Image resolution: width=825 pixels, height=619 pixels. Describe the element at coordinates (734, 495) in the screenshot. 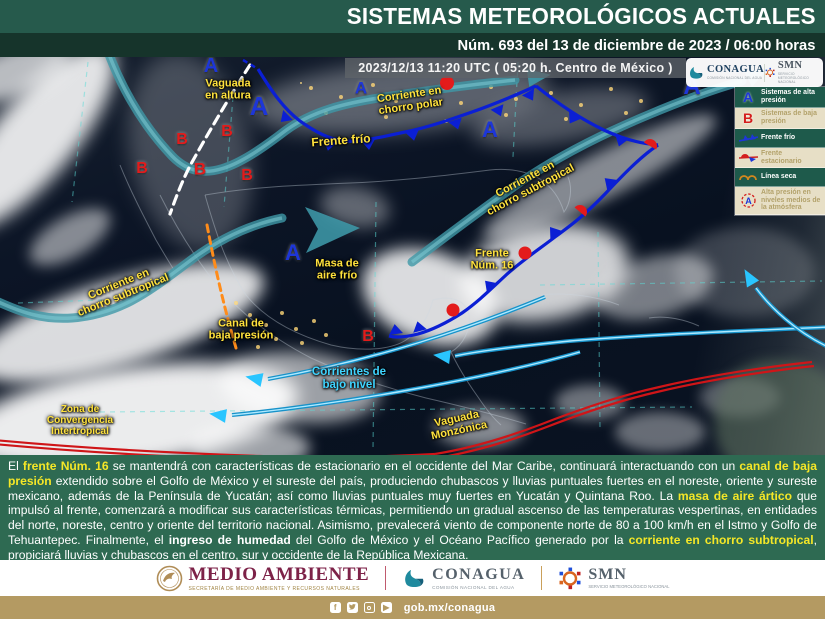

I see `bulletin-highlight: masa de aire ártico` at that location.